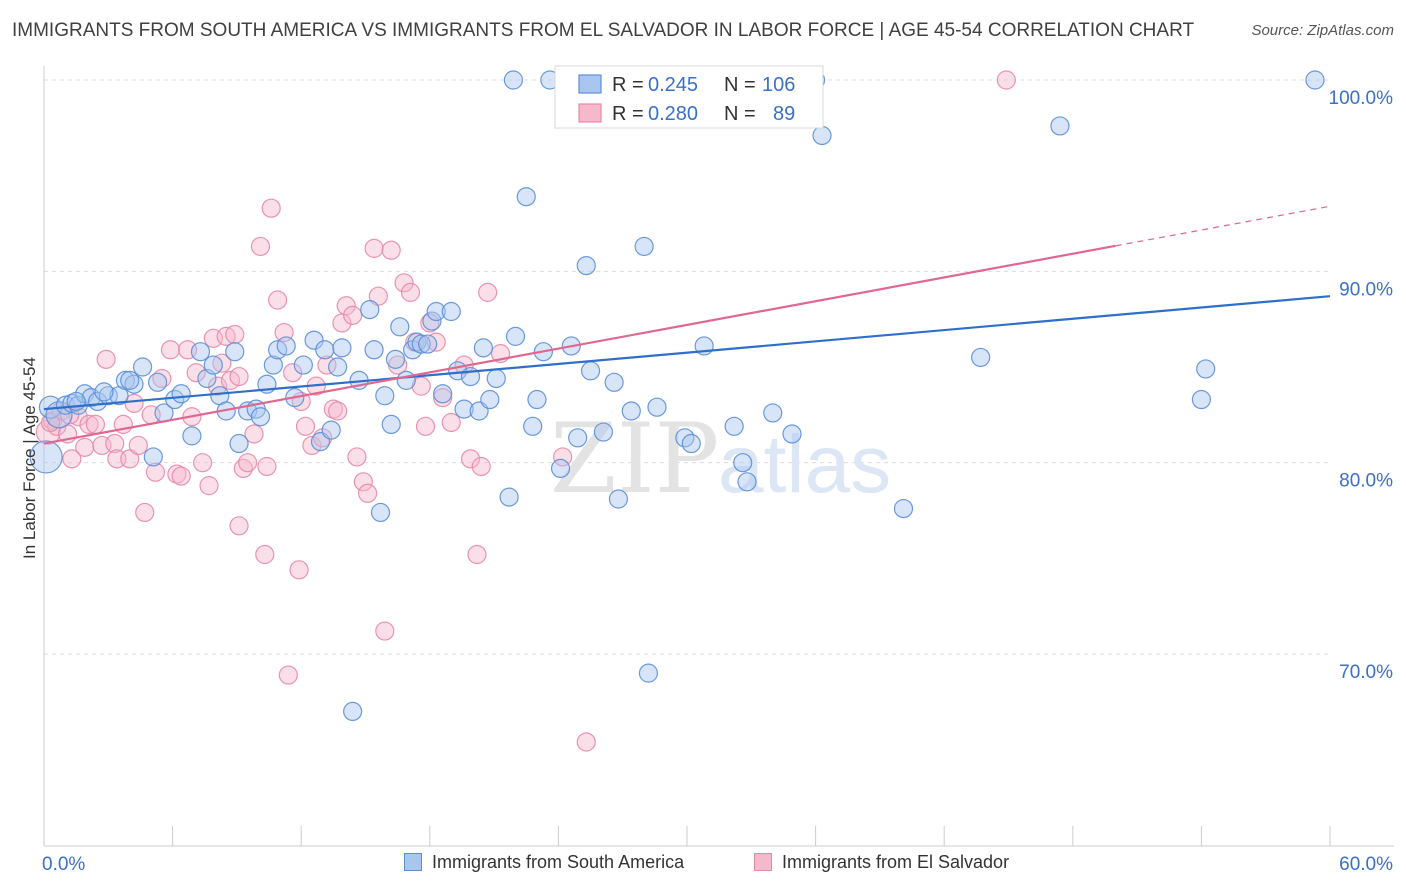 This screenshot has height=892, width=1406. Describe the element at coordinates (558, 862) in the screenshot. I see `legend-label-south-america: Immigrants from South America` at that location.